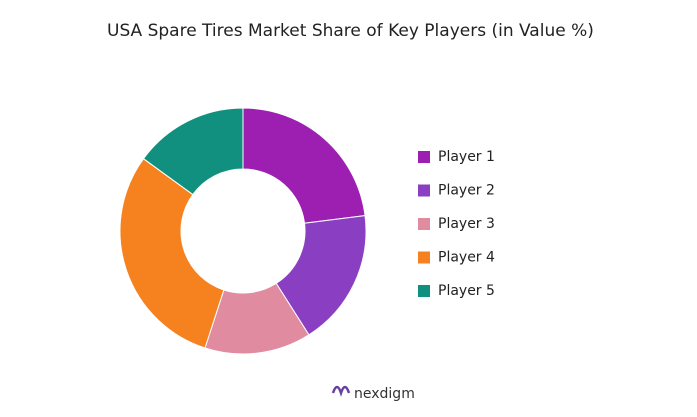 The height and width of the screenshot is (417, 697). What do you see at coordinates (466, 224) in the screenshot?
I see `legend-label: Player 3` at bounding box center [466, 224].